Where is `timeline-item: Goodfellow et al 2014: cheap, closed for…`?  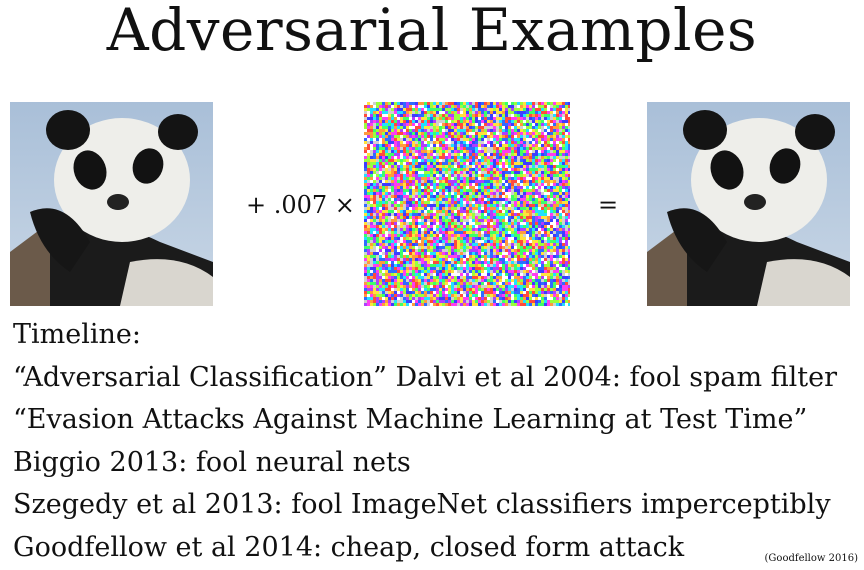 timeline-item: Goodfellow et al 2014: cheap, closed for… is located at coordinates (349, 547).